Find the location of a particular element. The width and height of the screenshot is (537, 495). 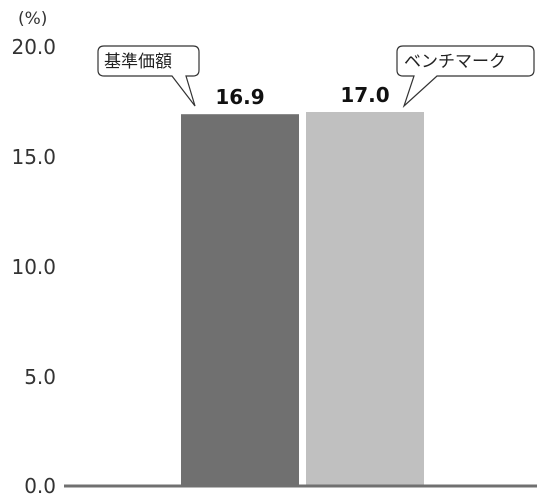

y-tick-label-4: 20.0 is located at coordinates (33, 47).